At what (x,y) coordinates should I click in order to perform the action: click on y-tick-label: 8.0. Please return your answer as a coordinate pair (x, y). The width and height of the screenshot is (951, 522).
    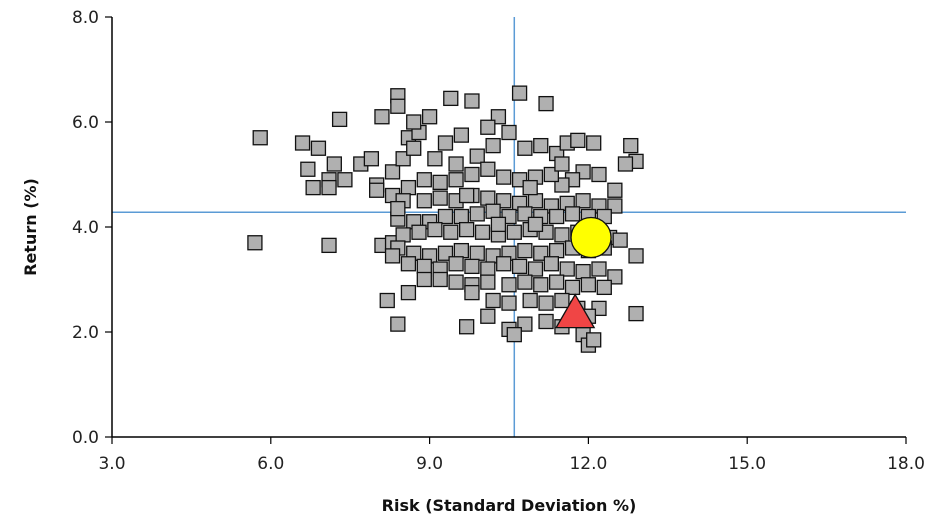
    Looking at the image, I should click on (85, 18).